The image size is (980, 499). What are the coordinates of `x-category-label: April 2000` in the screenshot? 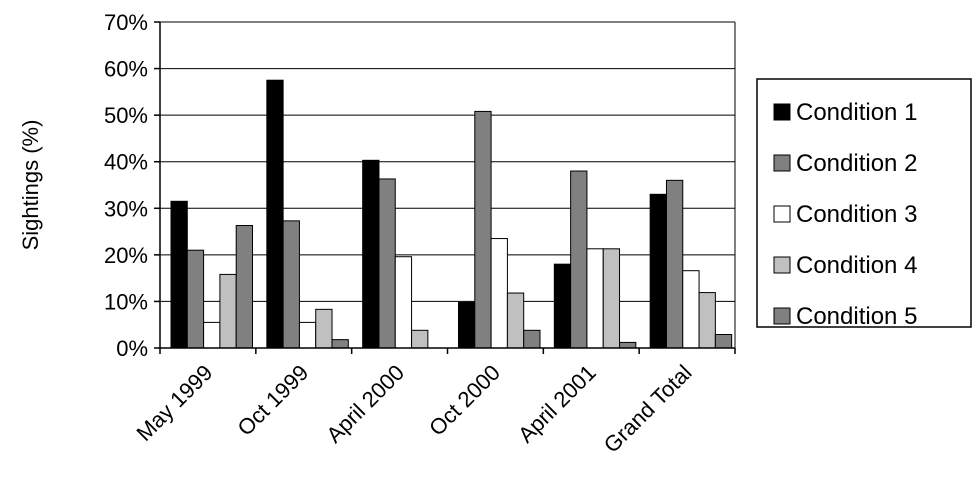 It's located at (365, 404).